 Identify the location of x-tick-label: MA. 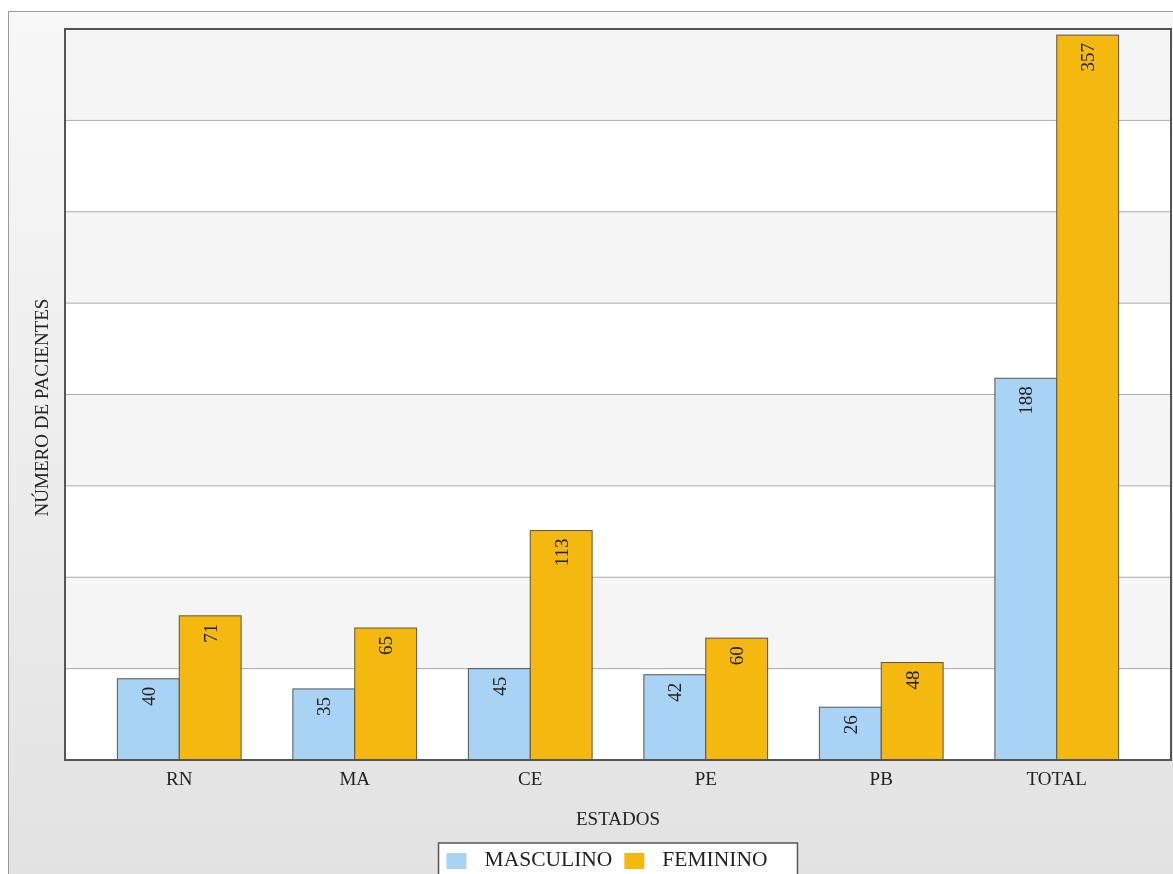
(355, 779).